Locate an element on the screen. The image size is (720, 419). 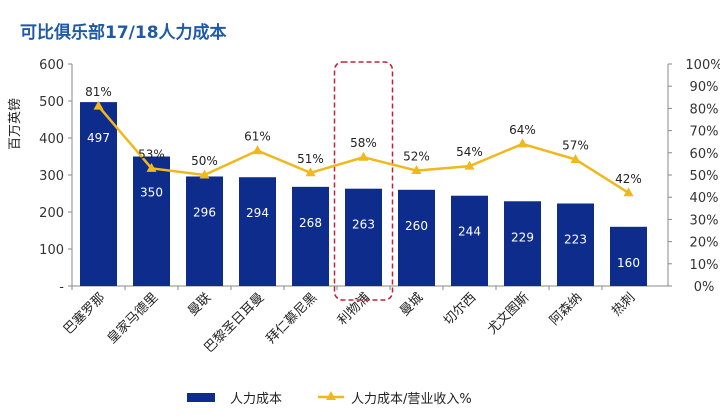
x-tick-label: 曼联 is located at coordinates (199, 304).